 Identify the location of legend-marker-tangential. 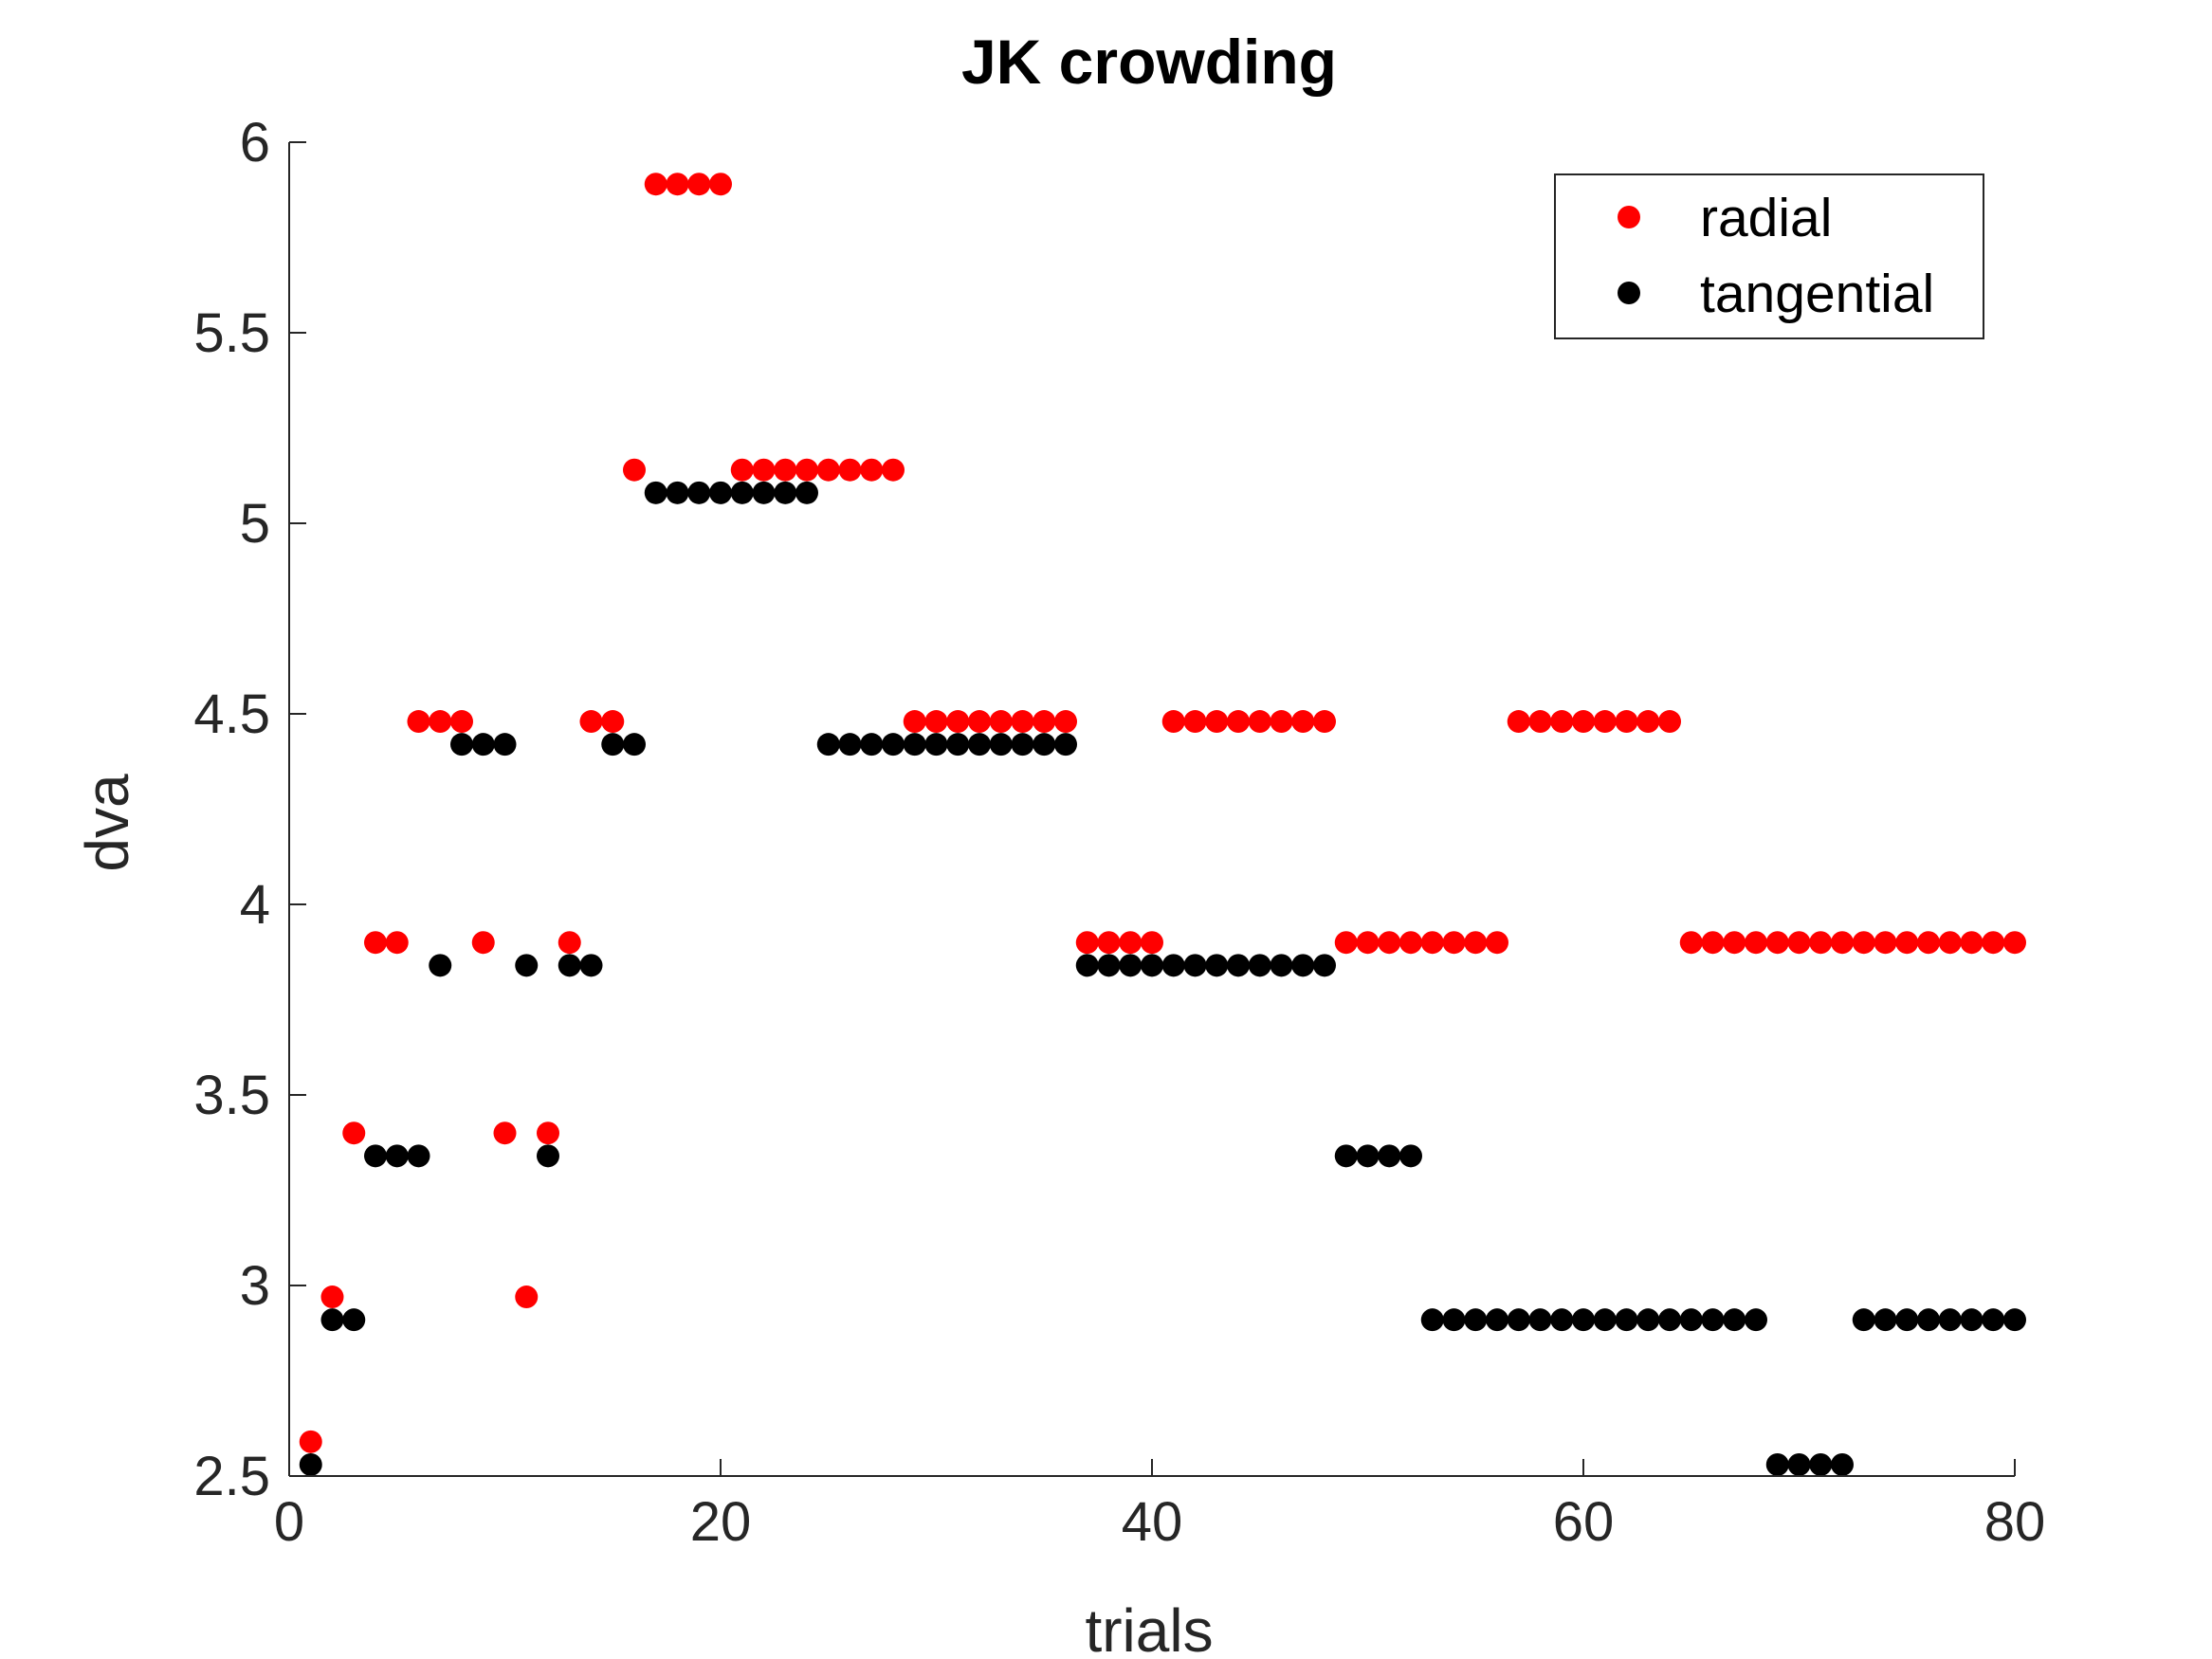
(1629, 293).